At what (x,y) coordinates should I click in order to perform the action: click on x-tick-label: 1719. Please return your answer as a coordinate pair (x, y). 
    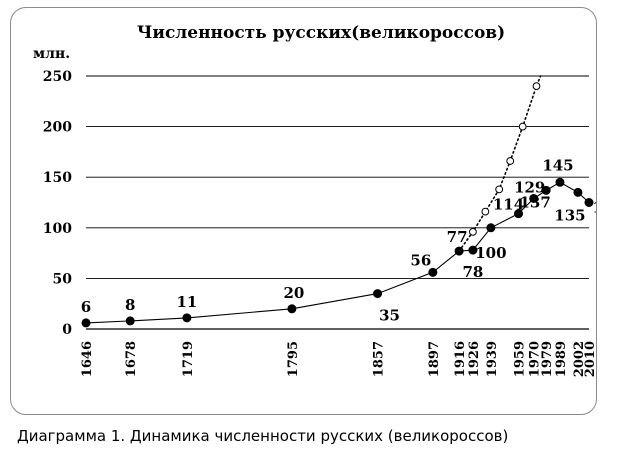
    Looking at the image, I should click on (188, 359).